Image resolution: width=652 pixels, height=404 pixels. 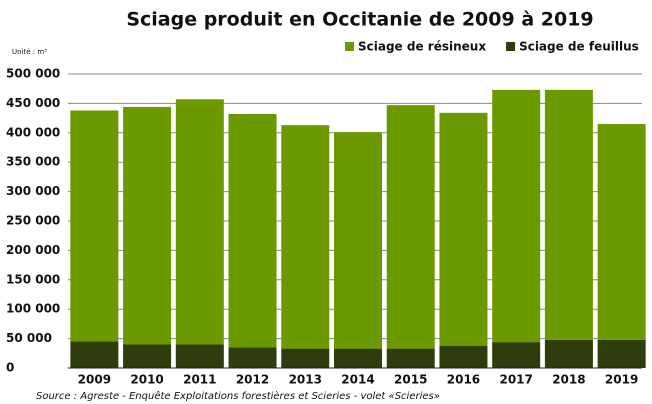 I want to click on x-tick-label: 2014, so click(x=357, y=380).